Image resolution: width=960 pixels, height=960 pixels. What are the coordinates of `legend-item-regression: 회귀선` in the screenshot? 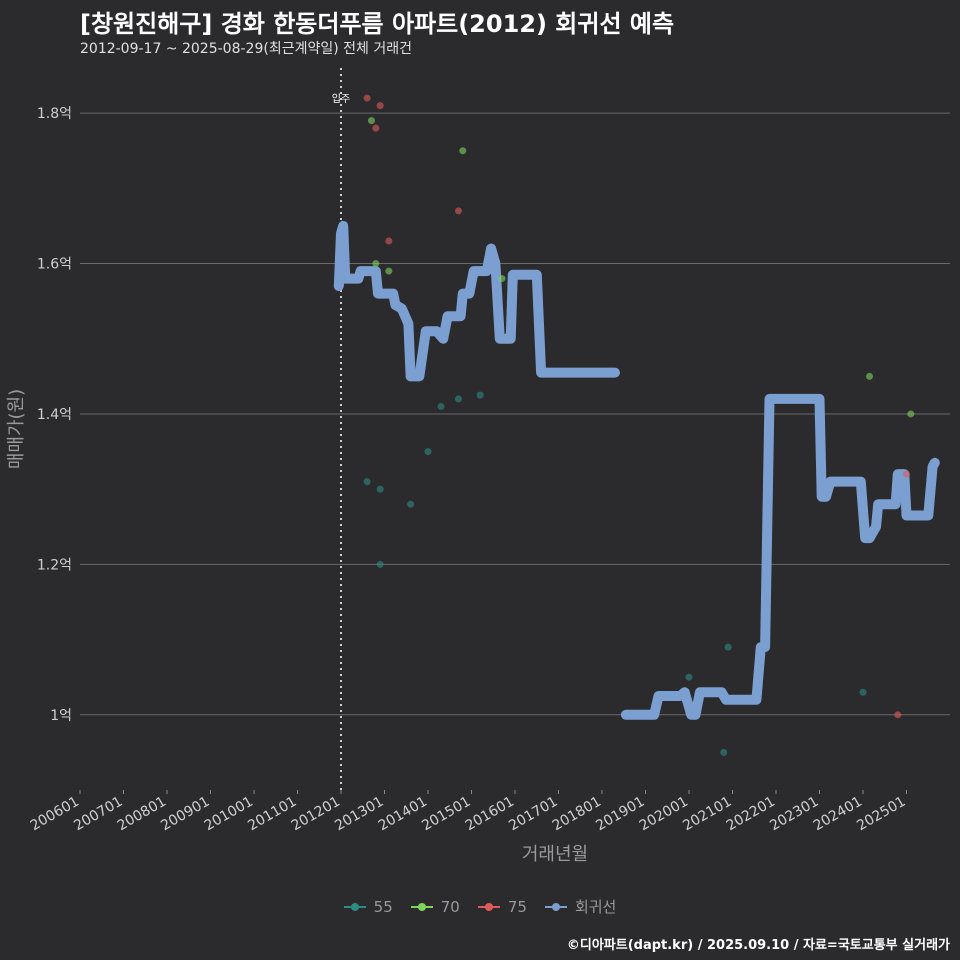 It's located at (580, 906).